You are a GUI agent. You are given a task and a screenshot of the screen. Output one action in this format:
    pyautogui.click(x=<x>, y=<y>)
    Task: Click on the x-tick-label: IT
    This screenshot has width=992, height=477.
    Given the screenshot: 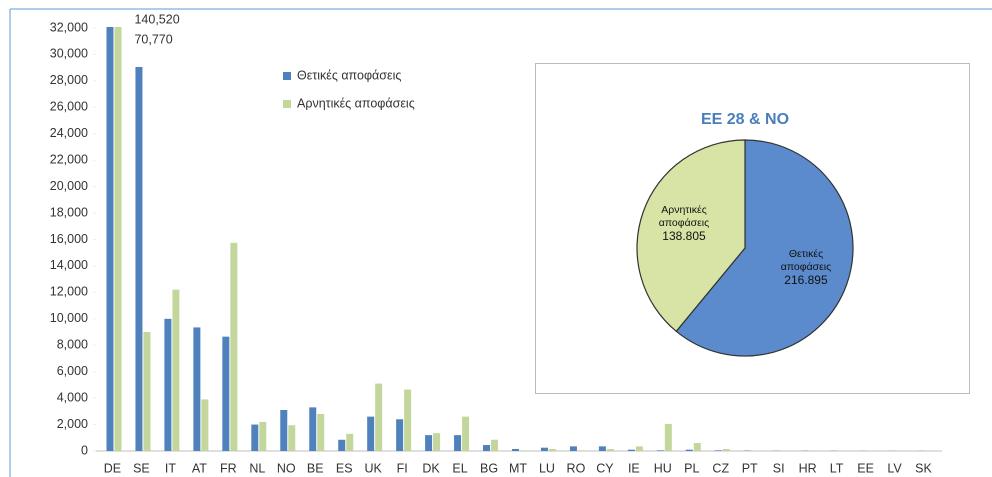 What is the action you would take?
    pyautogui.click(x=170, y=468)
    